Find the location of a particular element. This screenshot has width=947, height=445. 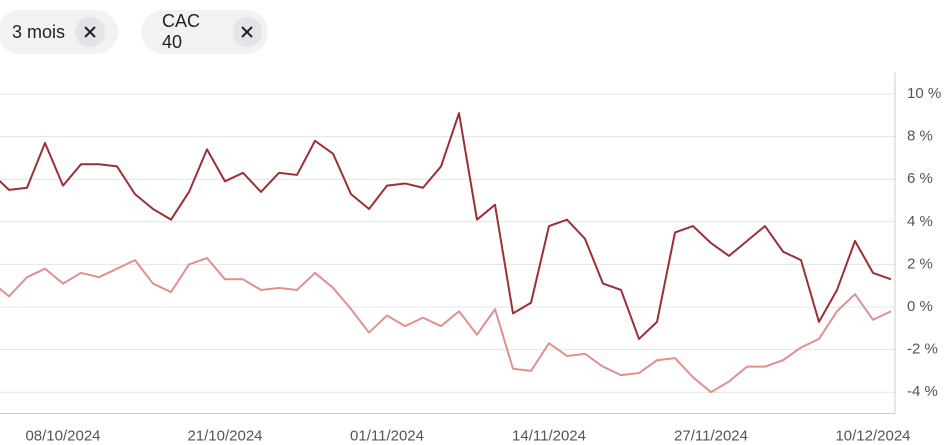

chip-label: CAC 40 is located at coordinates (181, 31).